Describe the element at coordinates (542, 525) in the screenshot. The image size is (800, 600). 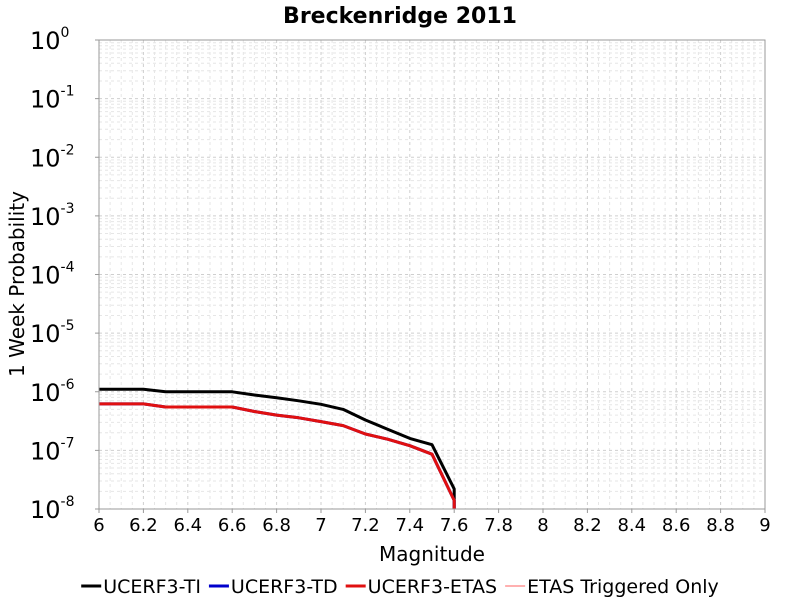
I see `x-tick-label: 8` at that location.